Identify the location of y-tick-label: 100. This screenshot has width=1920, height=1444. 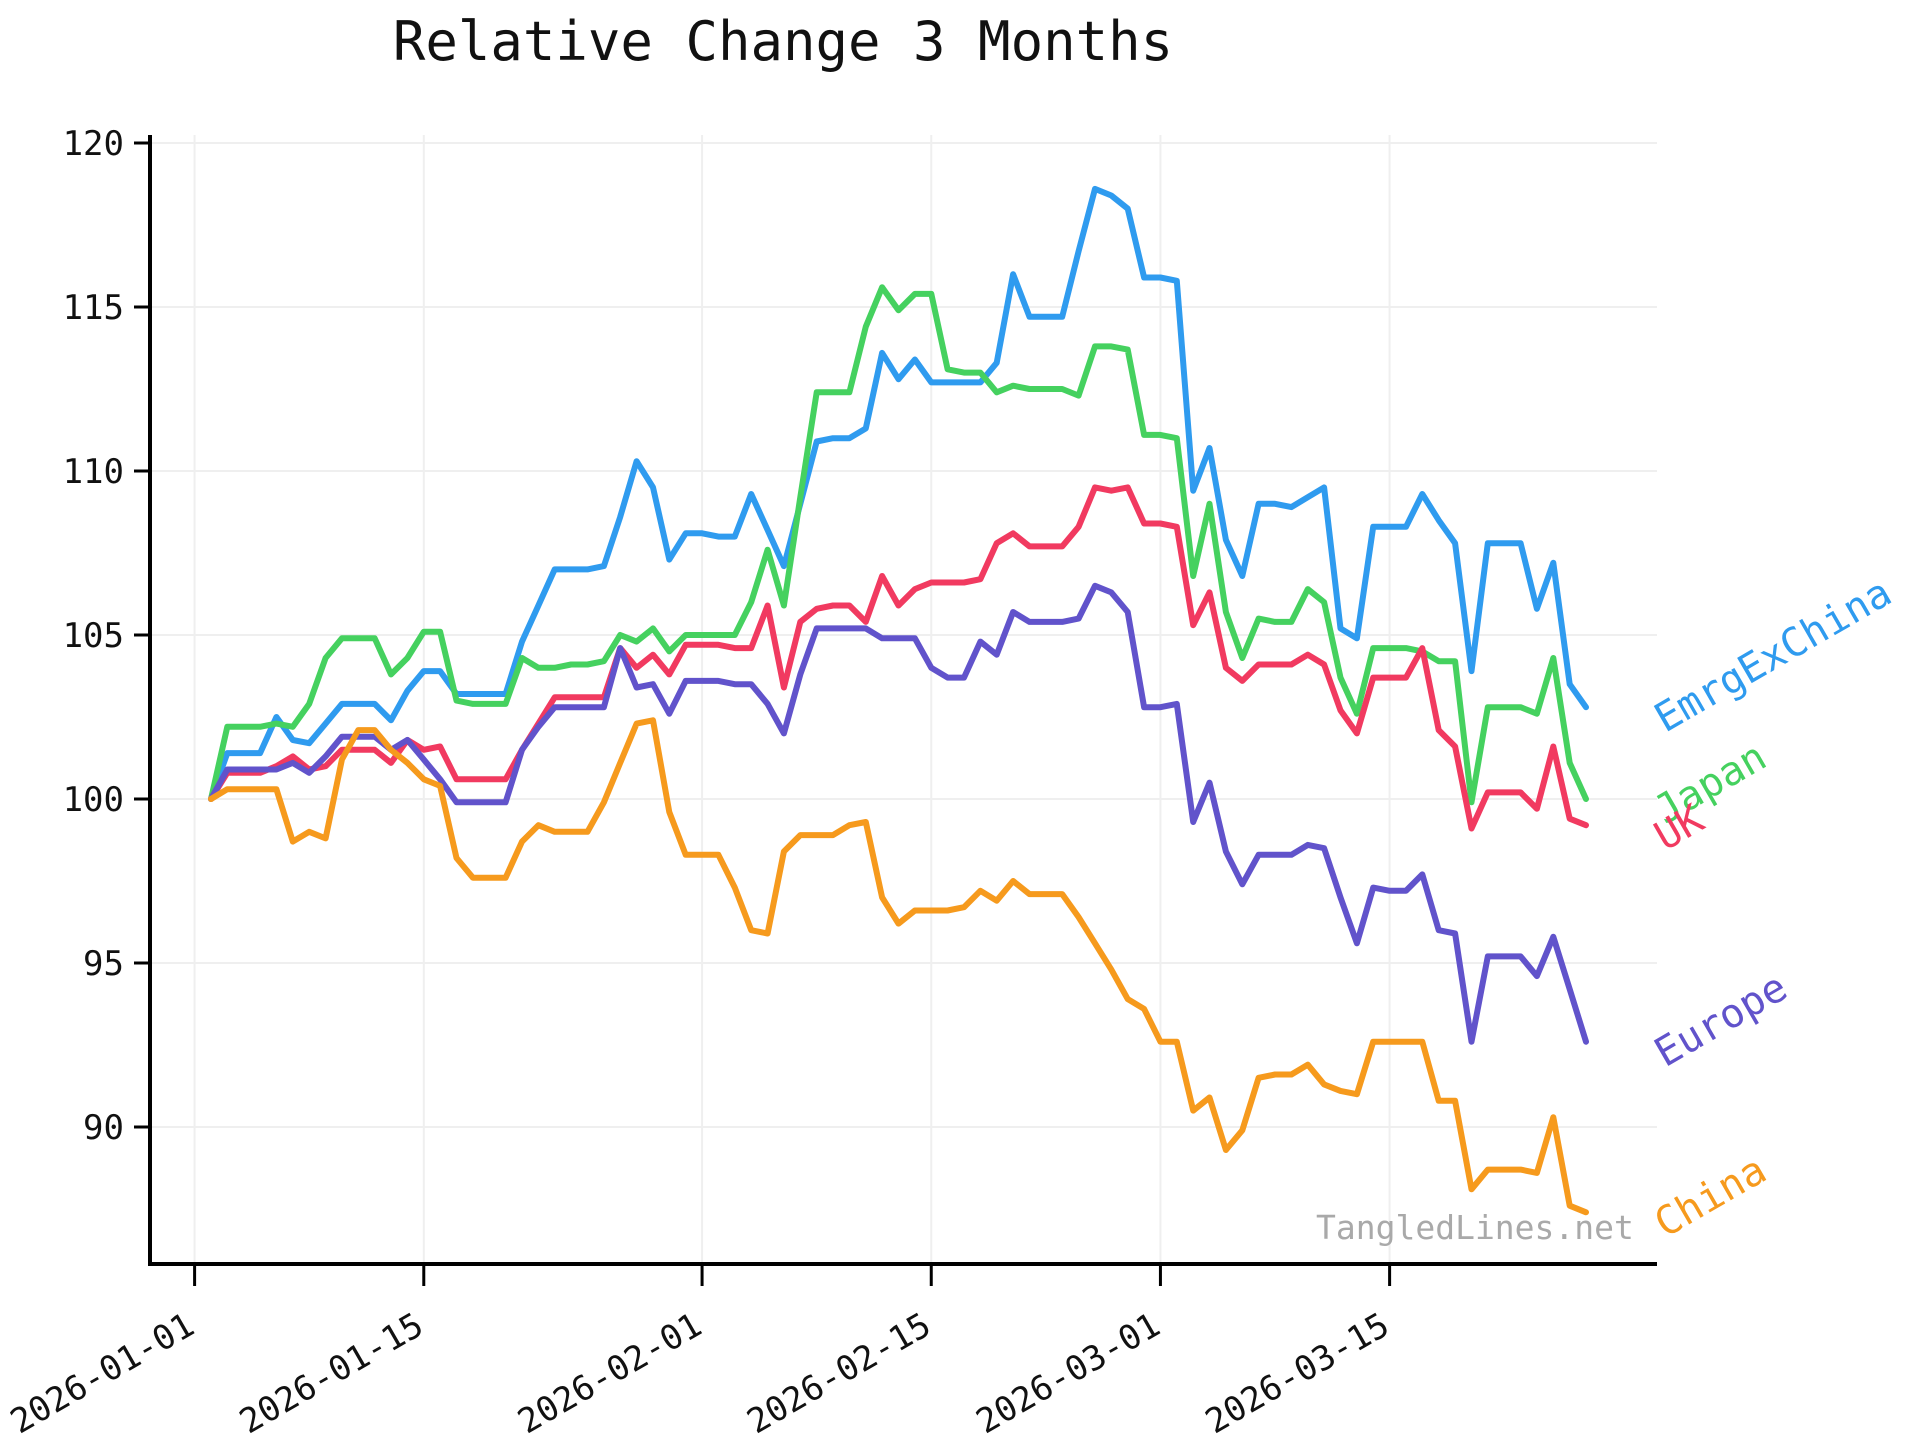
(93, 800).